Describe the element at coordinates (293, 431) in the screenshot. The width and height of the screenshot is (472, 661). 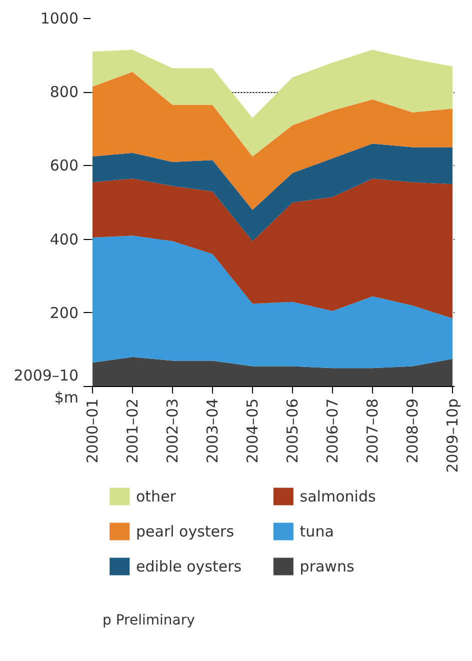
I see `x-tick-label: 2005–06` at that location.